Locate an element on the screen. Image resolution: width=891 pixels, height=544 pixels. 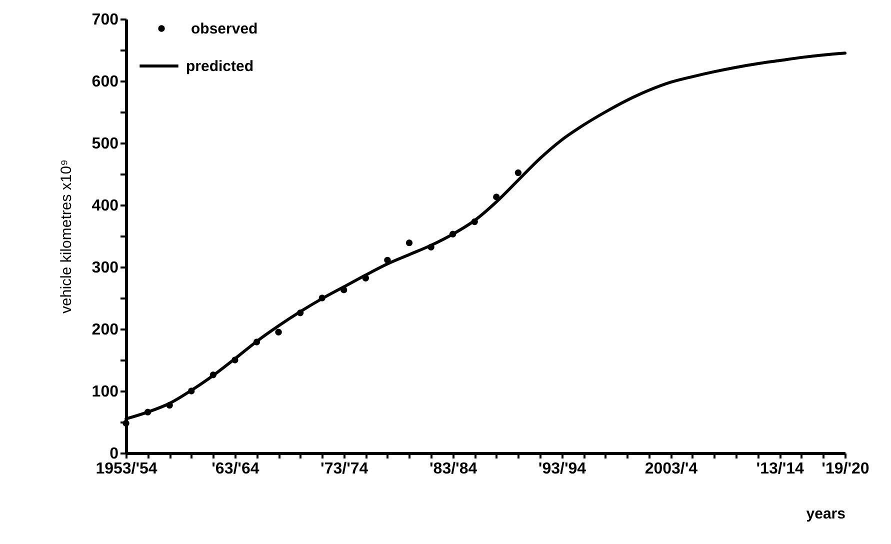
y-tick-label: 300 is located at coordinates (105, 268).